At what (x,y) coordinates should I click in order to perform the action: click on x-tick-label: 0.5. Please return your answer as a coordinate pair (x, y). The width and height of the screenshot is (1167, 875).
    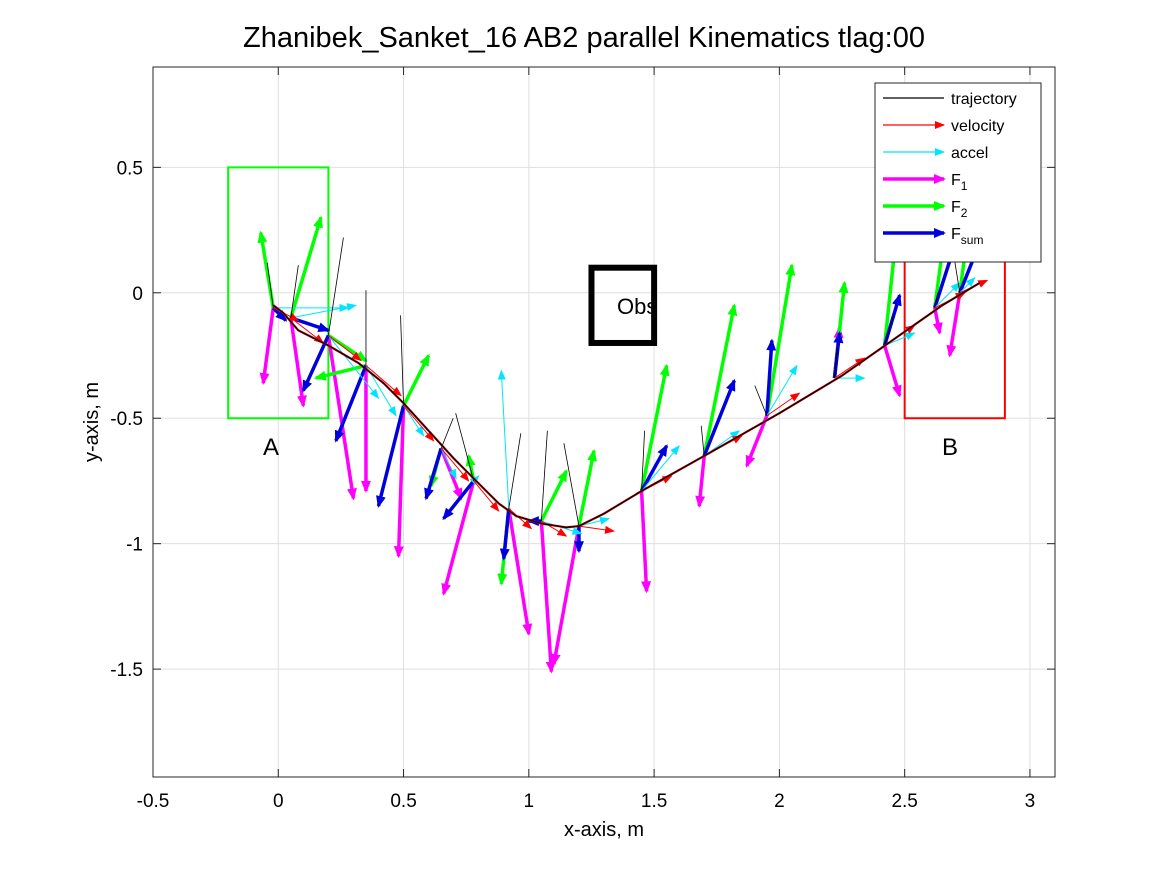
    Looking at the image, I should click on (403, 801).